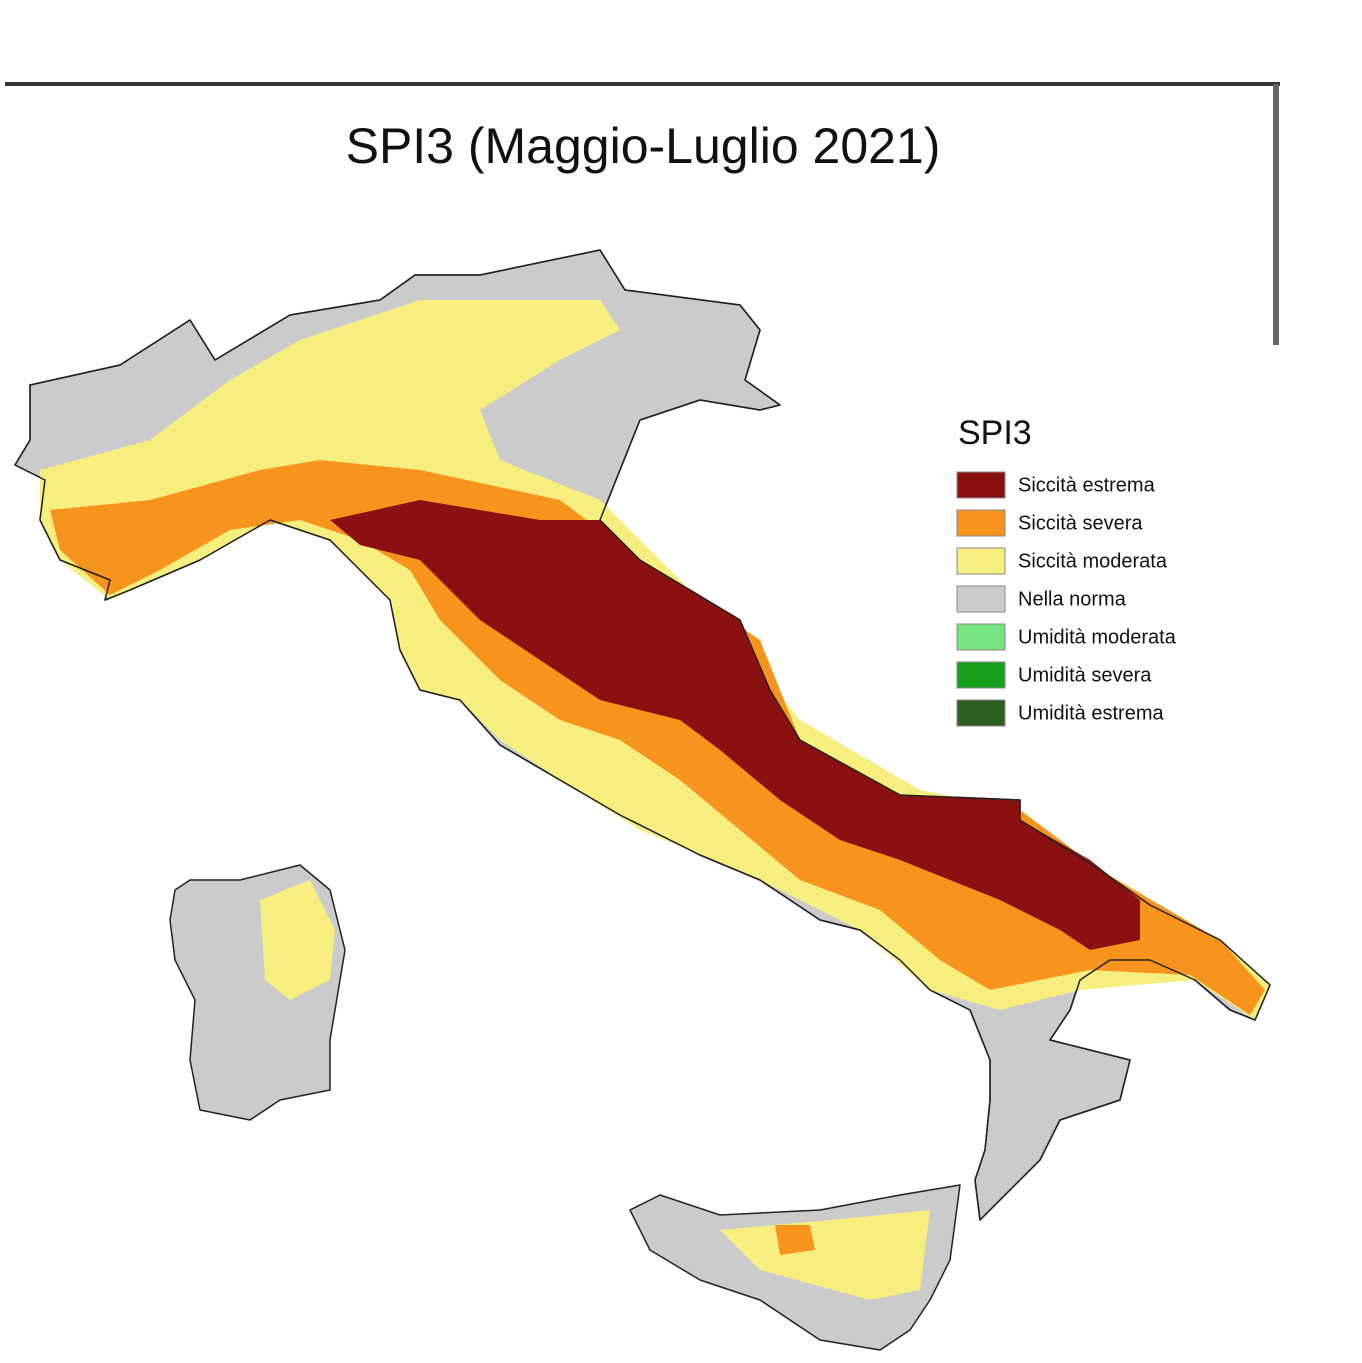 This screenshot has height=1363, width=1362. What do you see at coordinates (995, 433) in the screenshot?
I see `legend-title: SPI3` at bounding box center [995, 433].